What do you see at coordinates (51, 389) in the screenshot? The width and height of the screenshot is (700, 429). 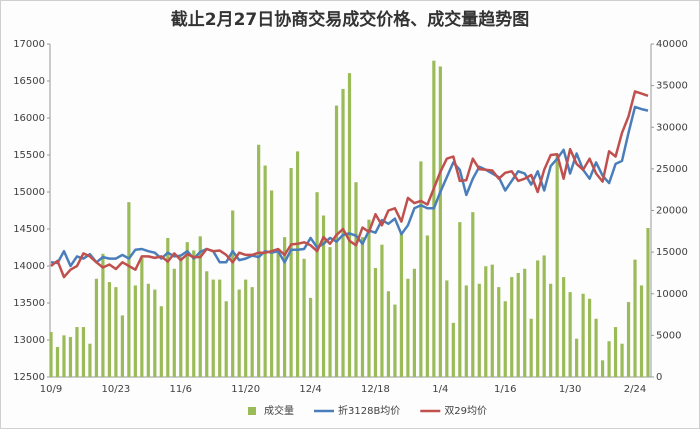 I see `x-tick-label: 10/9` at bounding box center [51, 389].